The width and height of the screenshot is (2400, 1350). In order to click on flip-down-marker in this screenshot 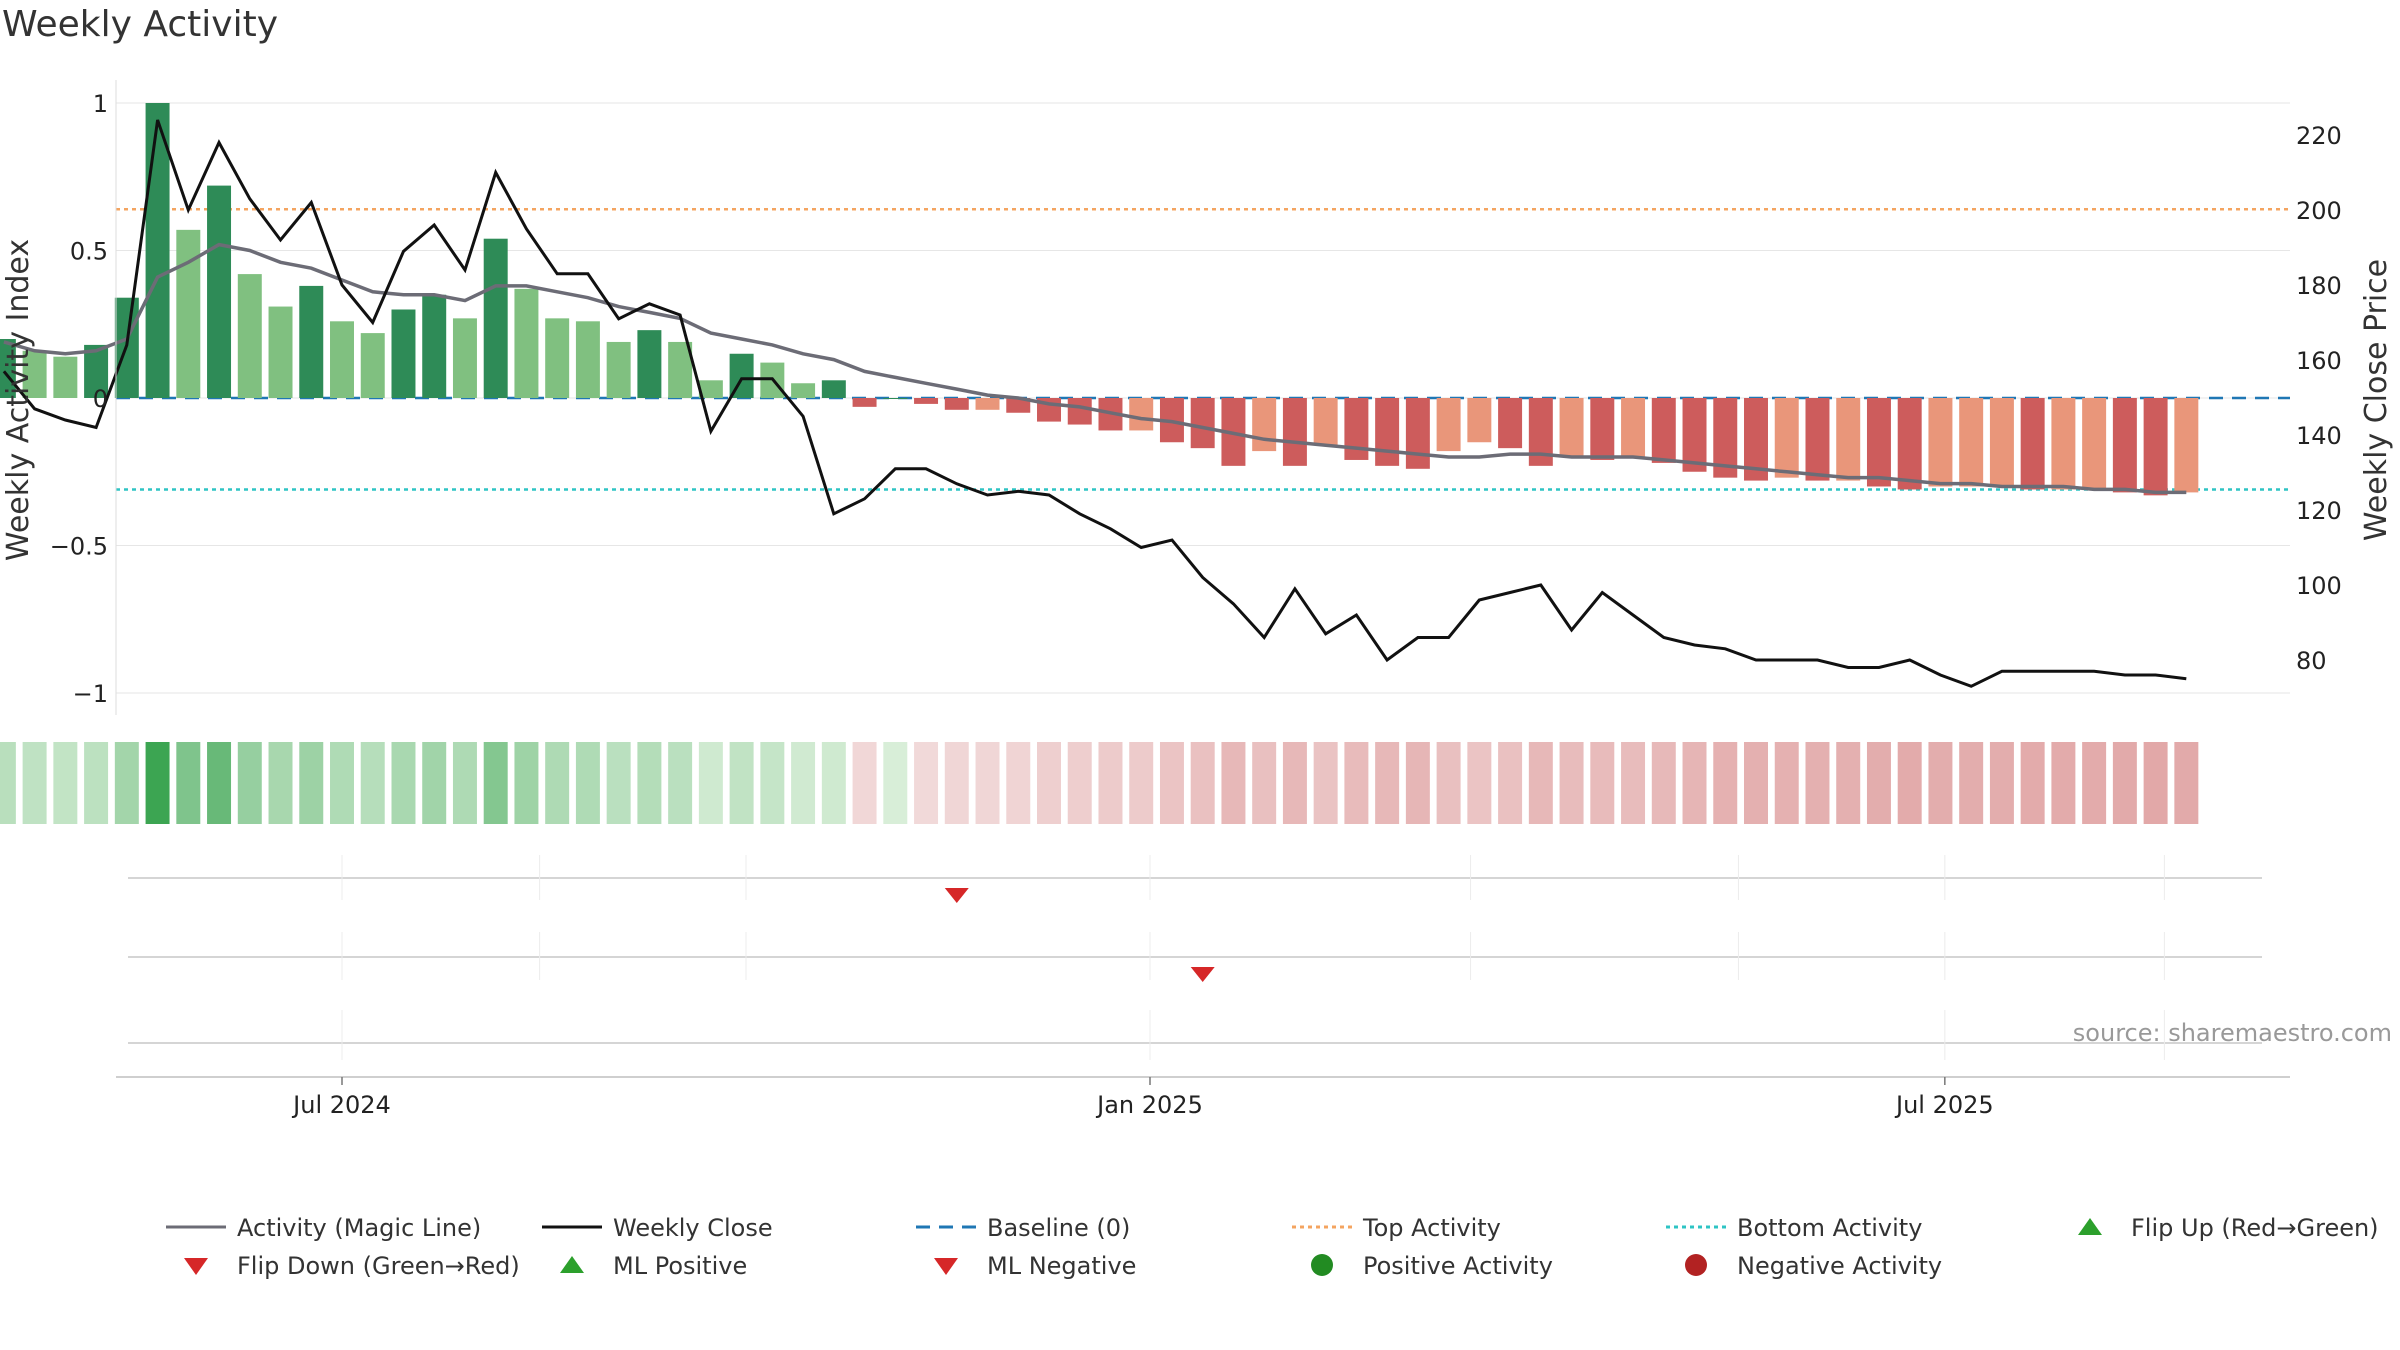, I will do `click(1202, 974)`.